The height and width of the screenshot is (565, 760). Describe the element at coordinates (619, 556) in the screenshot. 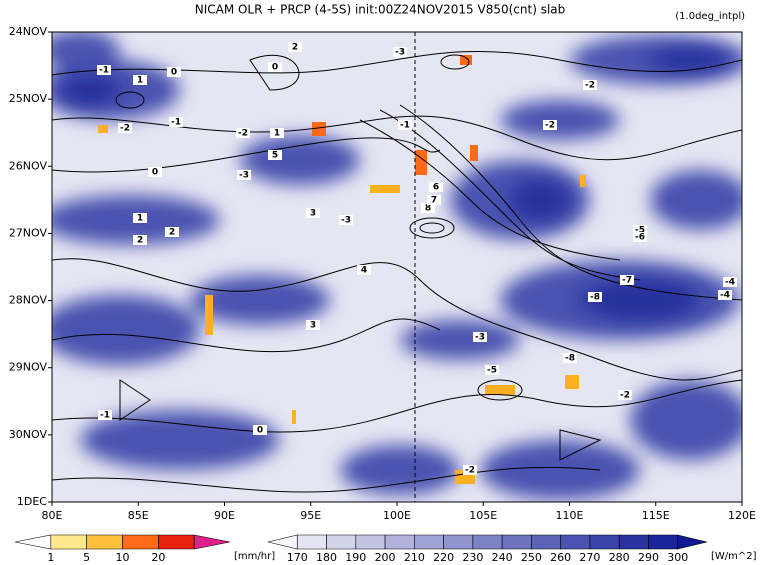

I see `colorbar-label: 280` at that location.